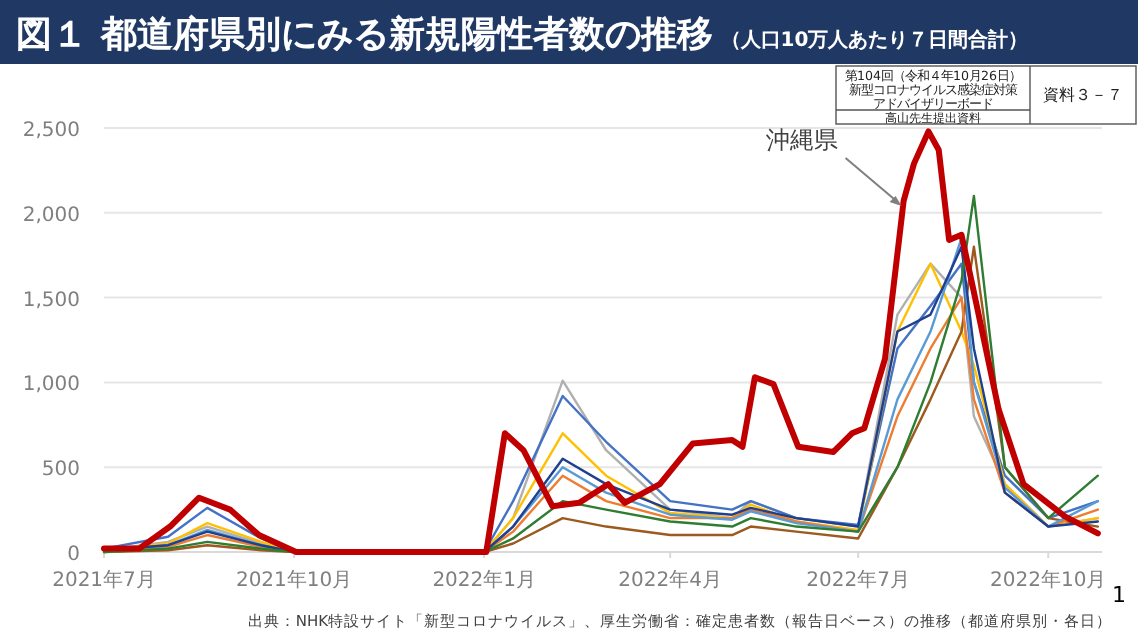 The width and height of the screenshot is (1138, 640). I want to click on y-tick-label: 2,500, so click(51, 131).